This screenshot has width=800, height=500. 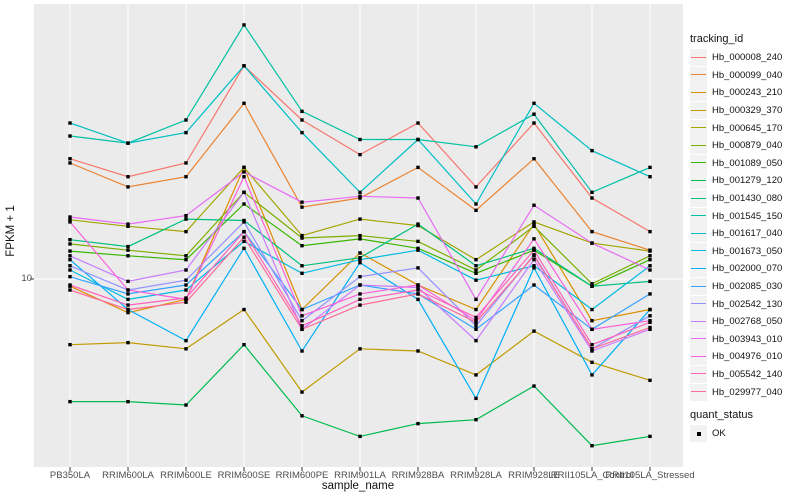 I want to click on x-tick-label: RRII105LA_Control, so click(x=592, y=475).